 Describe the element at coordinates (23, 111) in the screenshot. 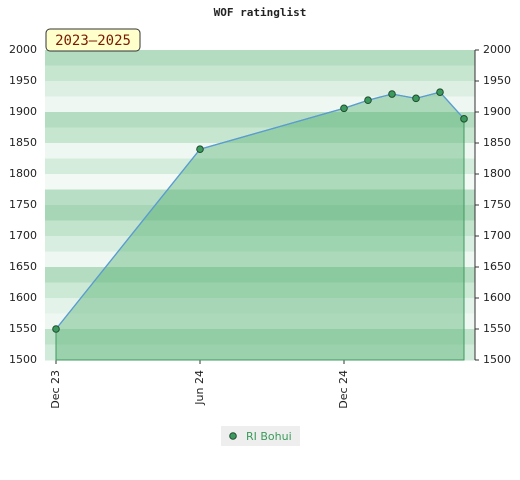

I see `y-tick-label: 1900` at that location.